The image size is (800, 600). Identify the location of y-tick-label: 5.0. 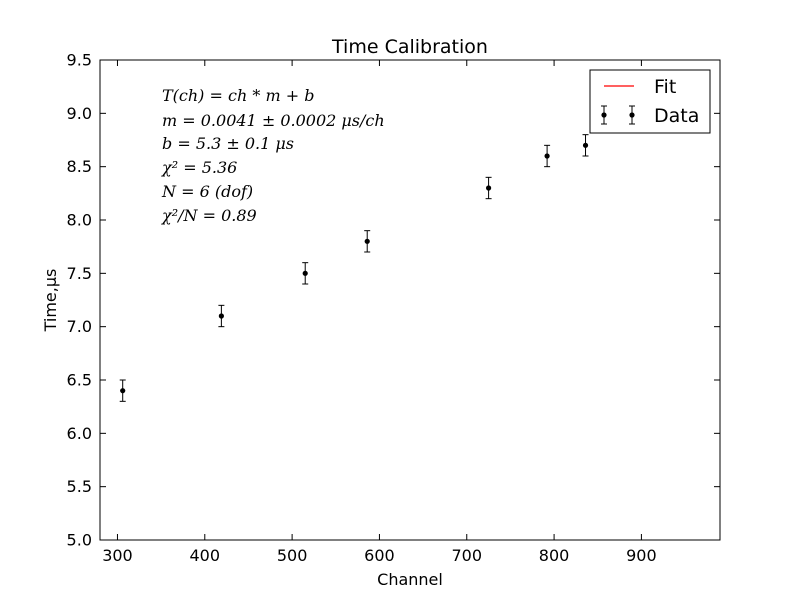
(79, 540).